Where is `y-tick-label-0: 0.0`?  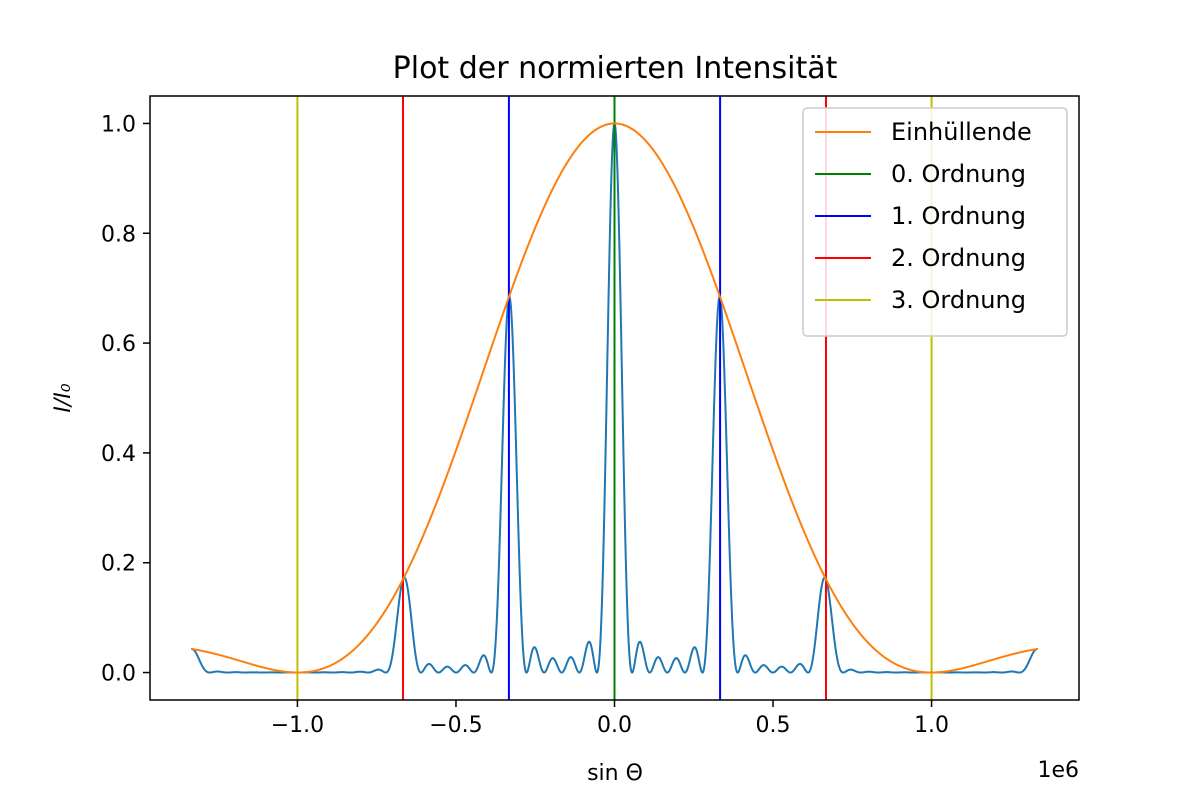 y-tick-label-0: 0.0 is located at coordinates (118, 674).